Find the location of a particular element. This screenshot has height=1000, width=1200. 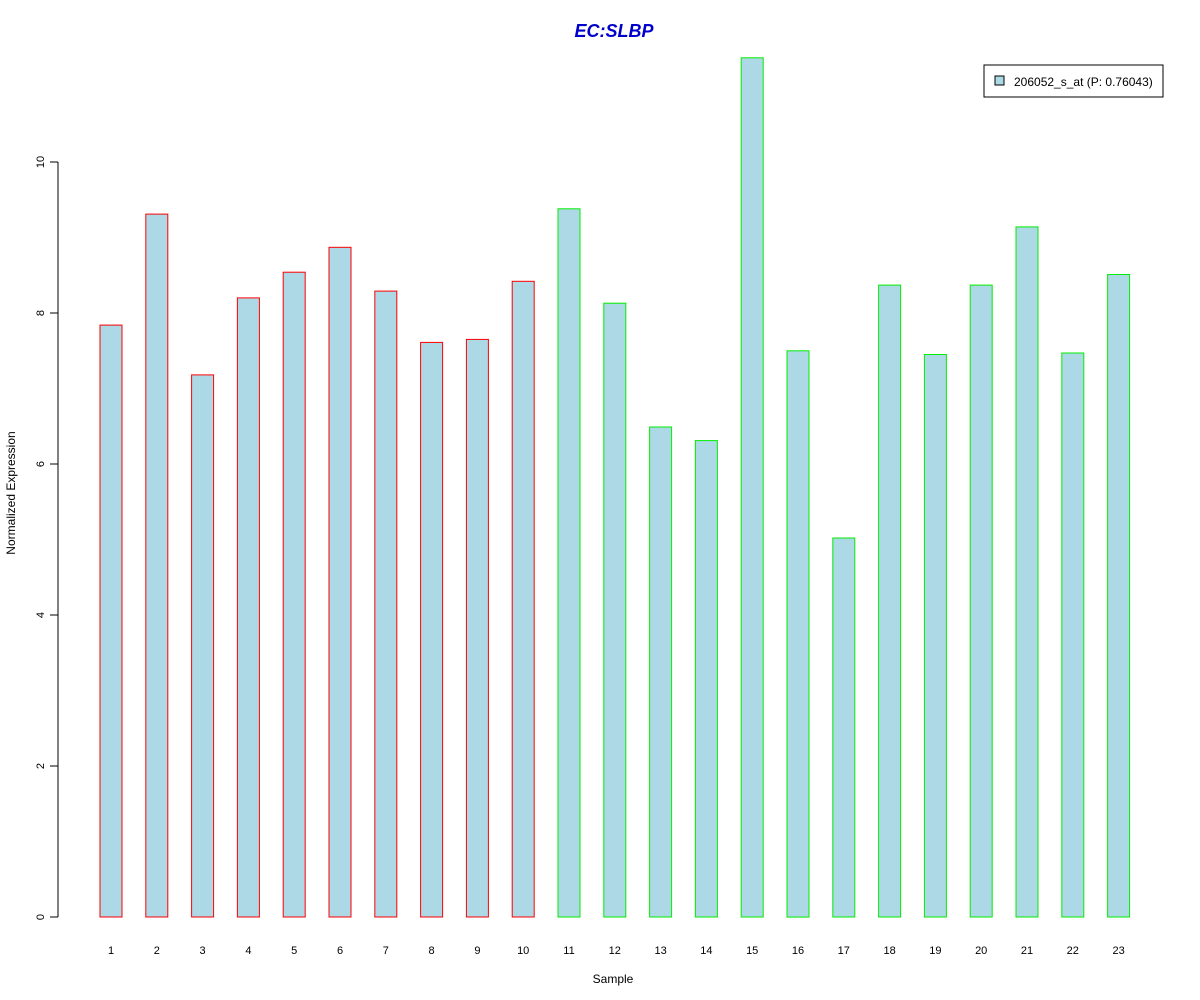

y-tick-label: 0 is located at coordinates (41, 917).